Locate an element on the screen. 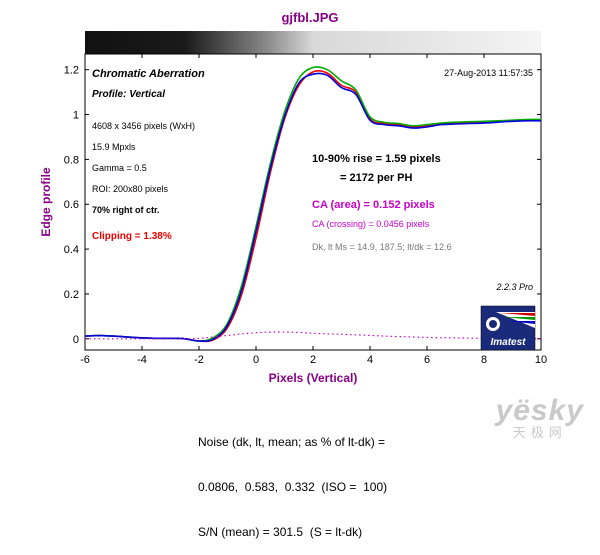  x-tick-label: 8 is located at coordinates (484, 360).